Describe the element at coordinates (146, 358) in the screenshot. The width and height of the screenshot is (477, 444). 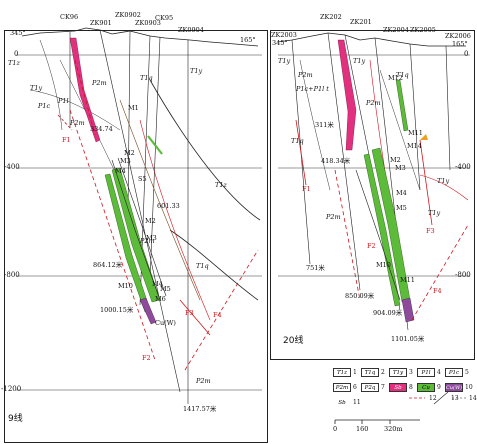
I see `fault-label: F2` at that location.